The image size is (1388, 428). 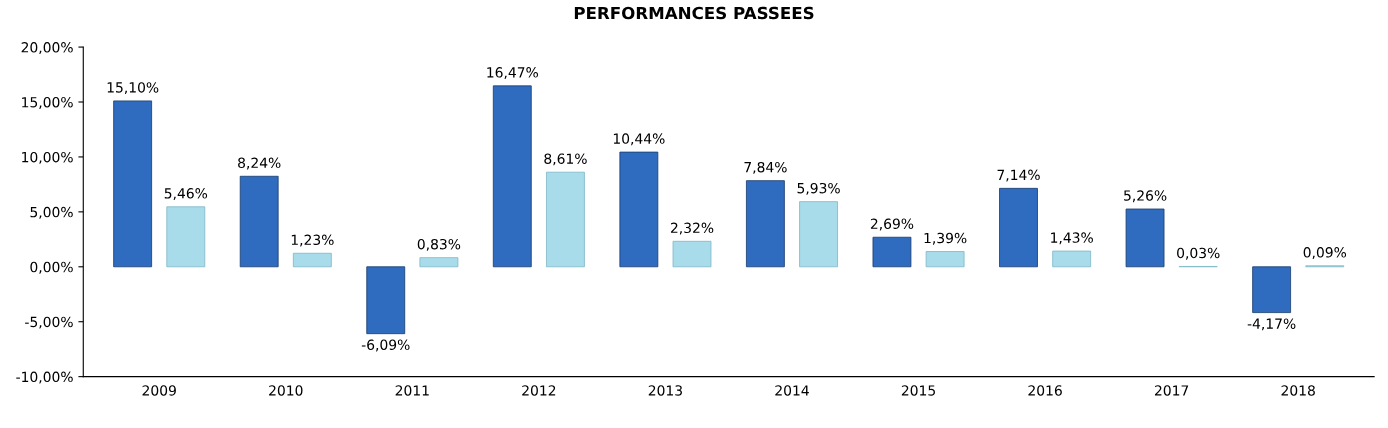 I want to click on data-label: 10,44%, so click(x=639, y=139).